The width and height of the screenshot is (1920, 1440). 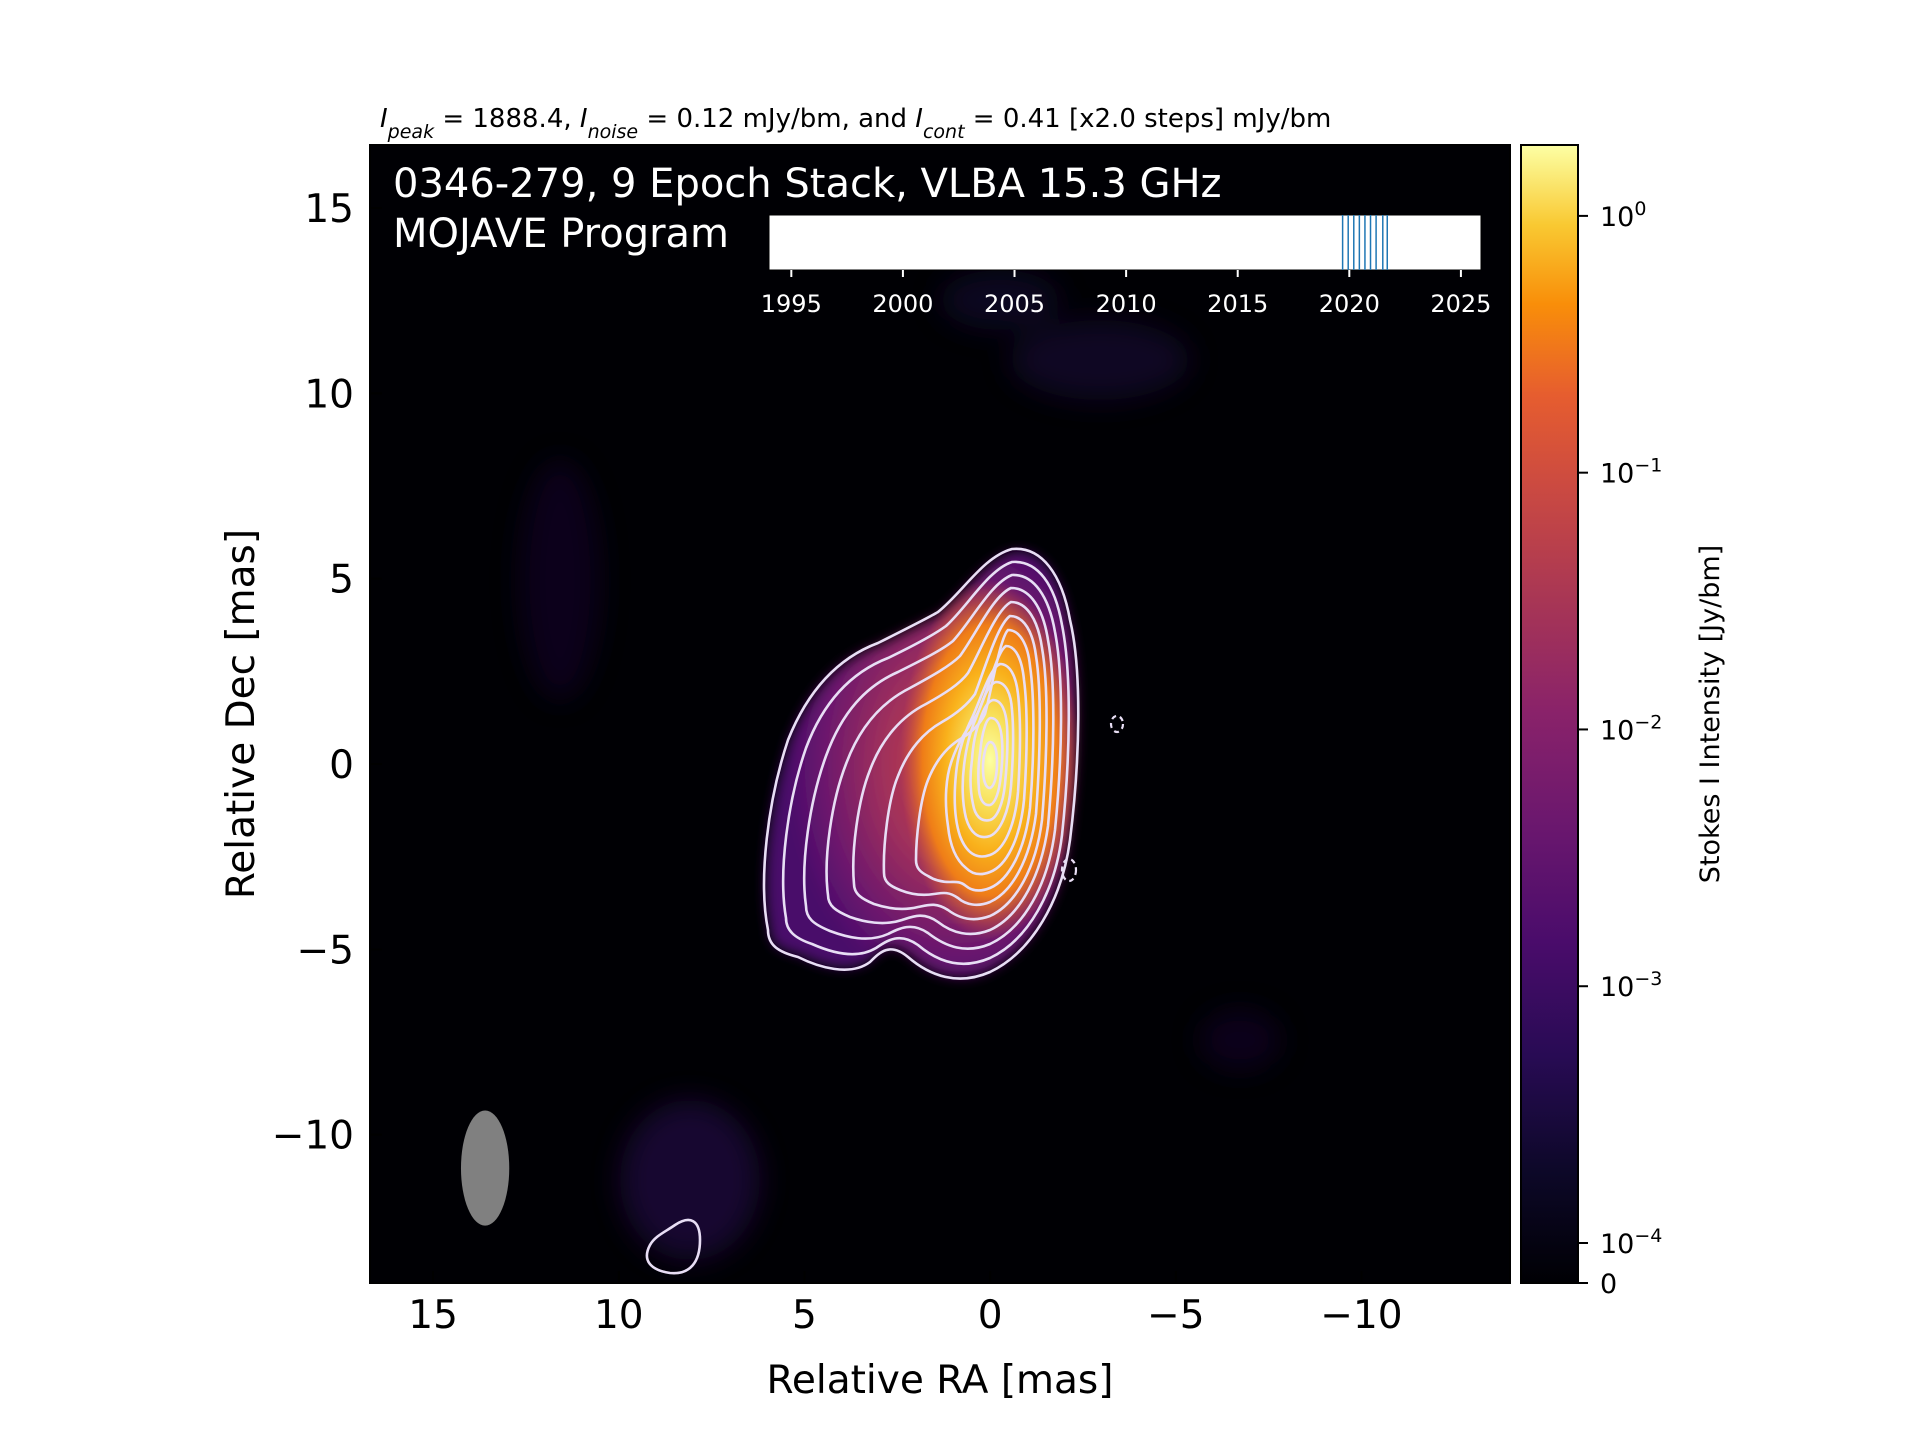 I want to click on header-text: = 1888.4,, so click(x=507, y=119).